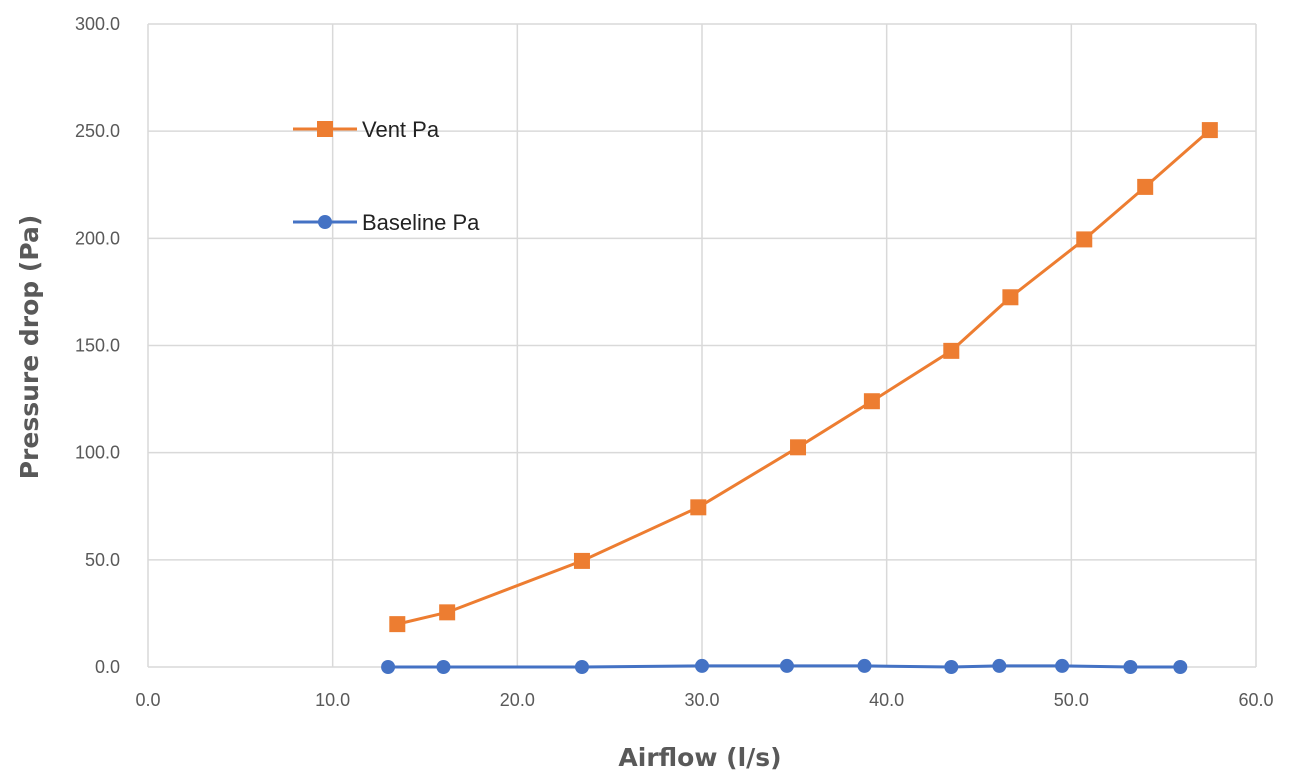  What do you see at coordinates (517, 700) in the screenshot?
I see `x-tick-label: 20.0` at bounding box center [517, 700].